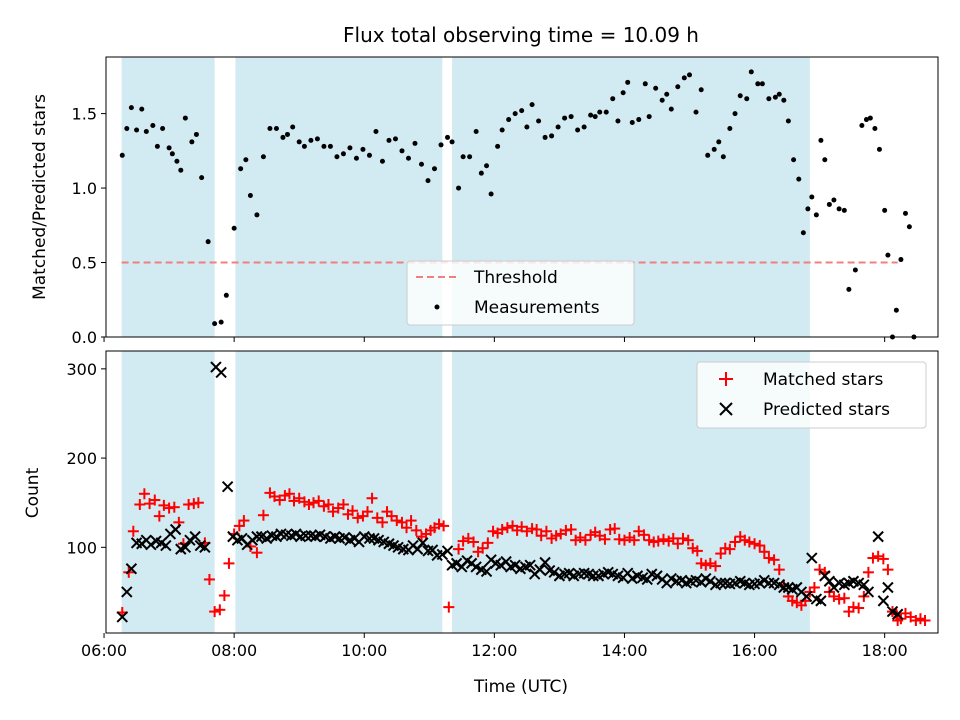 The width and height of the screenshot is (960, 720). I want to click on legend-measurements-label: Measurements, so click(537, 308).